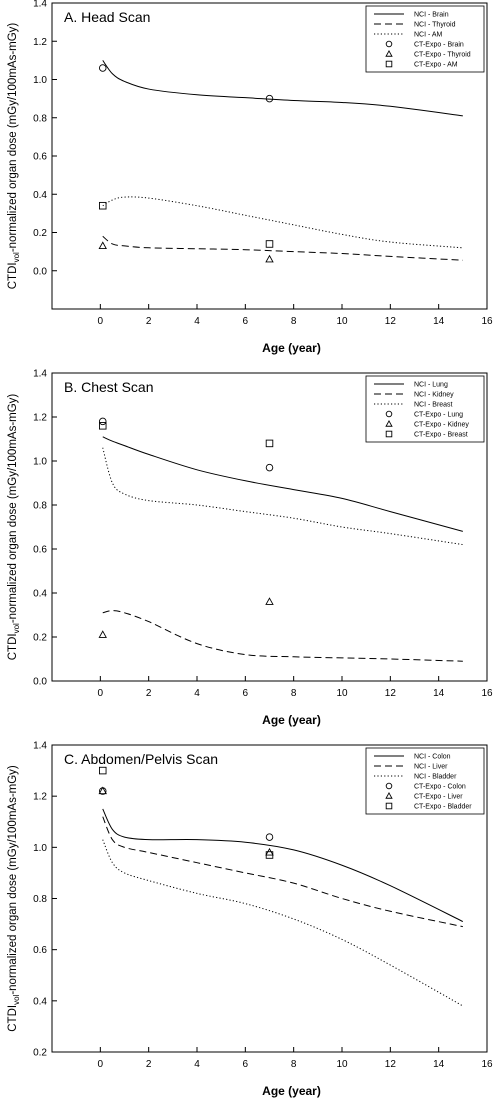 The image size is (497, 1105). What do you see at coordinates (431, 767) in the screenshot?
I see `legend-label: NCI - Liver` at bounding box center [431, 767].